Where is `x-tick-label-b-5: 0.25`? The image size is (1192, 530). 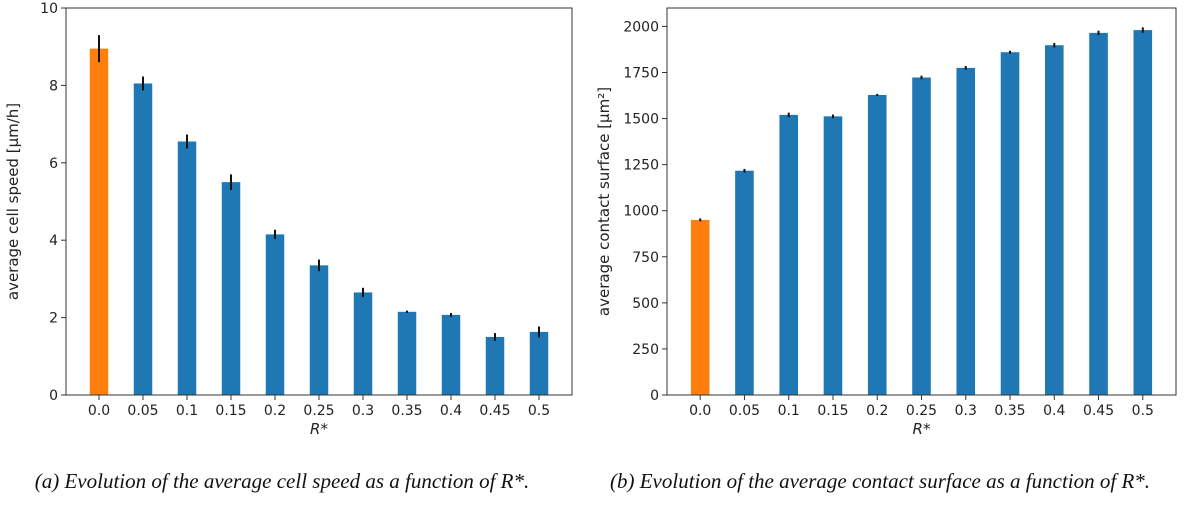
x-tick-label-b-5: 0.25 is located at coordinates (921, 411).